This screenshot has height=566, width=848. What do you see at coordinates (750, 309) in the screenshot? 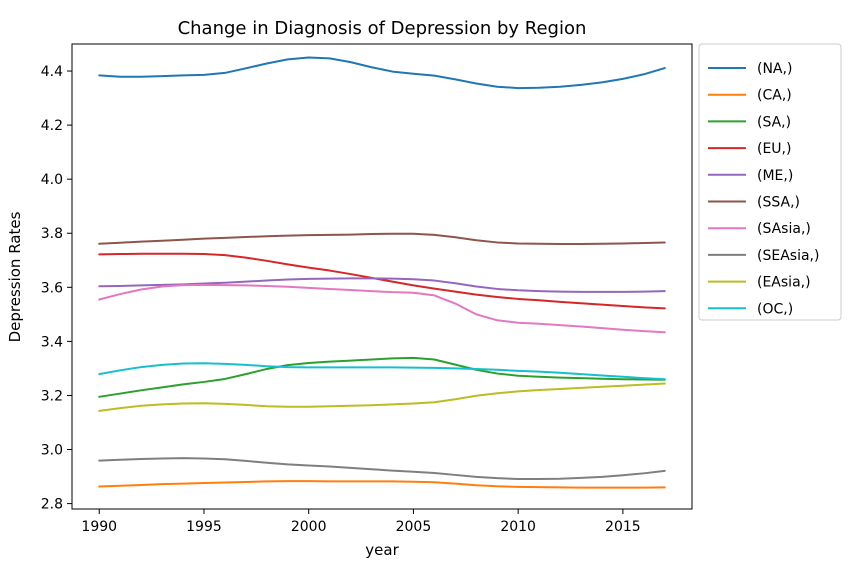
I see `legend-entry: (OC,)` at bounding box center [750, 309].